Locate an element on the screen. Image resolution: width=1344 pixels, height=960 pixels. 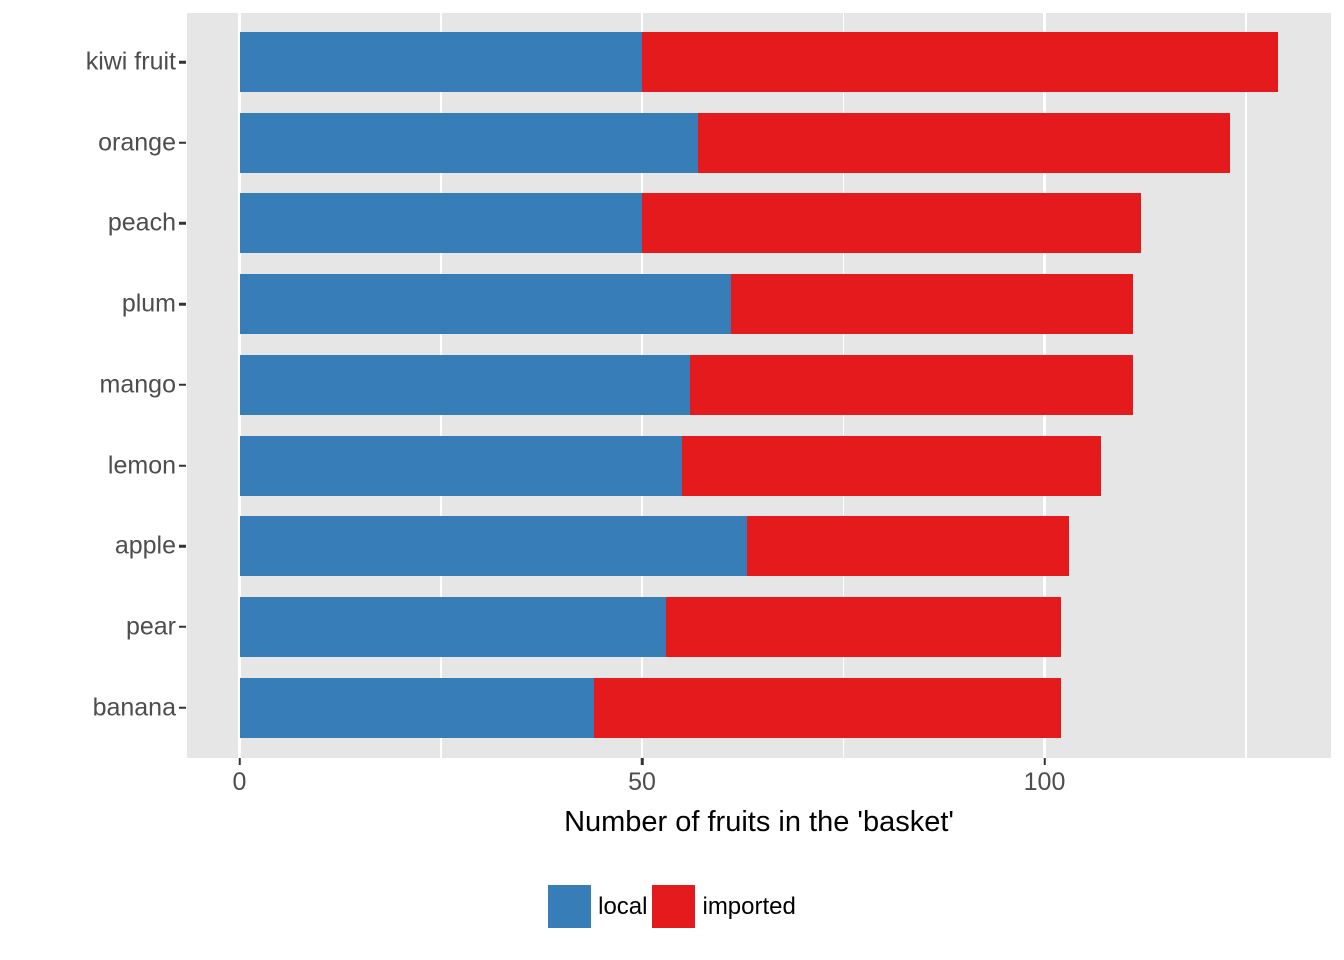
legend-entry-imported: imported is located at coordinates (724, 906).